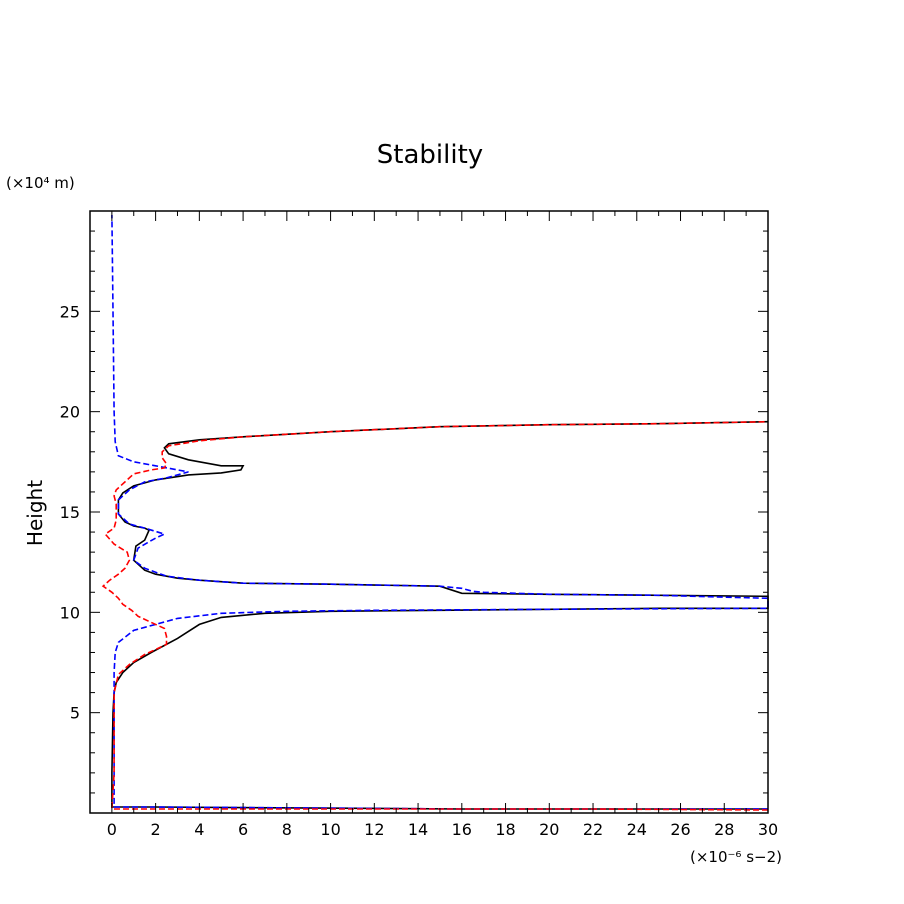 Image resolution: width=904 pixels, height=904 pixels. Describe the element at coordinates (462, 829) in the screenshot. I see `x-tick-label: 16` at that location.